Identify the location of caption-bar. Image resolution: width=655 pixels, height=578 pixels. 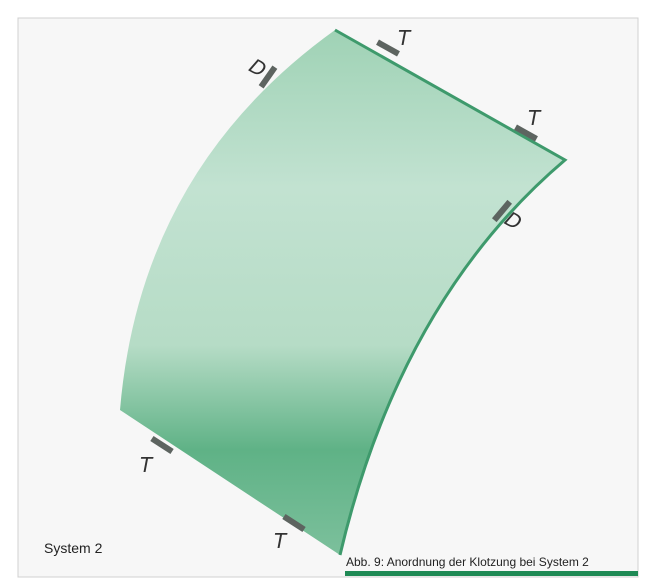
(491, 573).